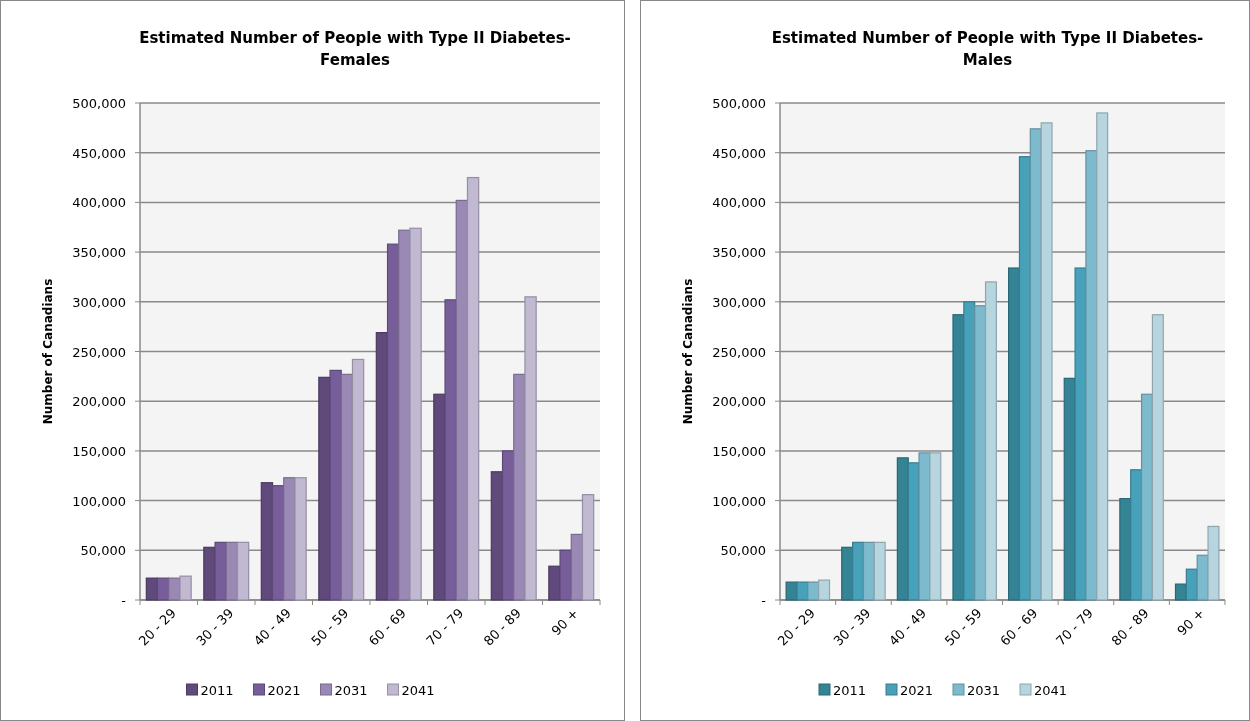 The height and width of the screenshot is (721, 1250). Describe the element at coordinates (355, 49) in the screenshot. I see `chart-title: Estimated Number of People with Type II Diabetes- Females` at that location.